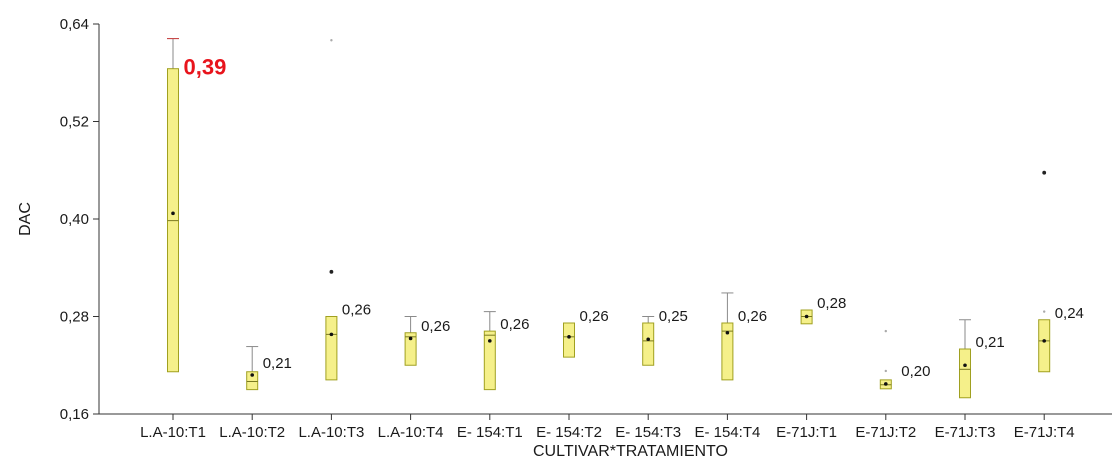  I want to click on y-tick-label: 0,64, so click(74, 24).